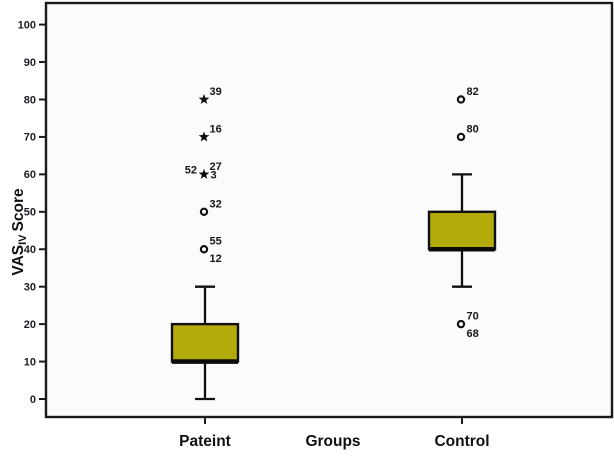  What do you see at coordinates (30, 175) in the screenshot?
I see `y-tick-label-60: 60` at bounding box center [30, 175].